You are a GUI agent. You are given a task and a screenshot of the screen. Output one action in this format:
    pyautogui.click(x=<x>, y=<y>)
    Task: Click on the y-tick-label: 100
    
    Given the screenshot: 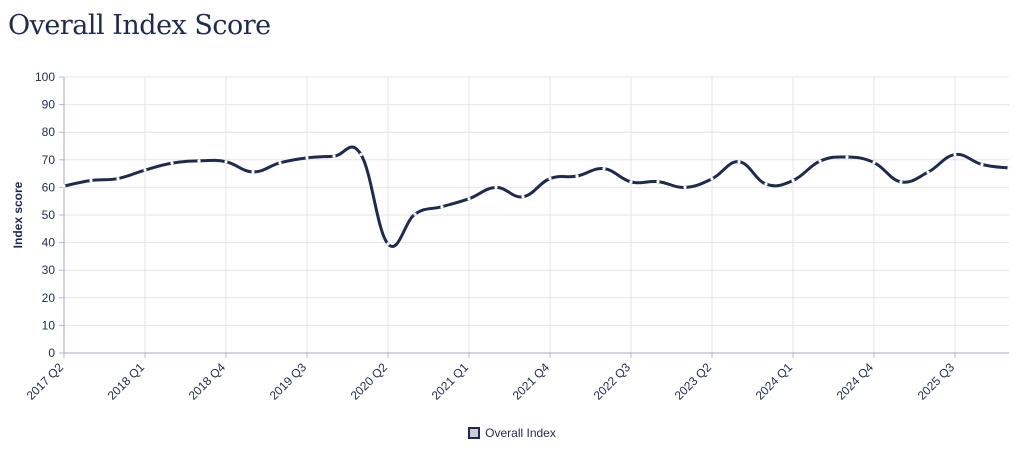 What is the action you would take?
    pyautogui.click(x=45, y=77)
    